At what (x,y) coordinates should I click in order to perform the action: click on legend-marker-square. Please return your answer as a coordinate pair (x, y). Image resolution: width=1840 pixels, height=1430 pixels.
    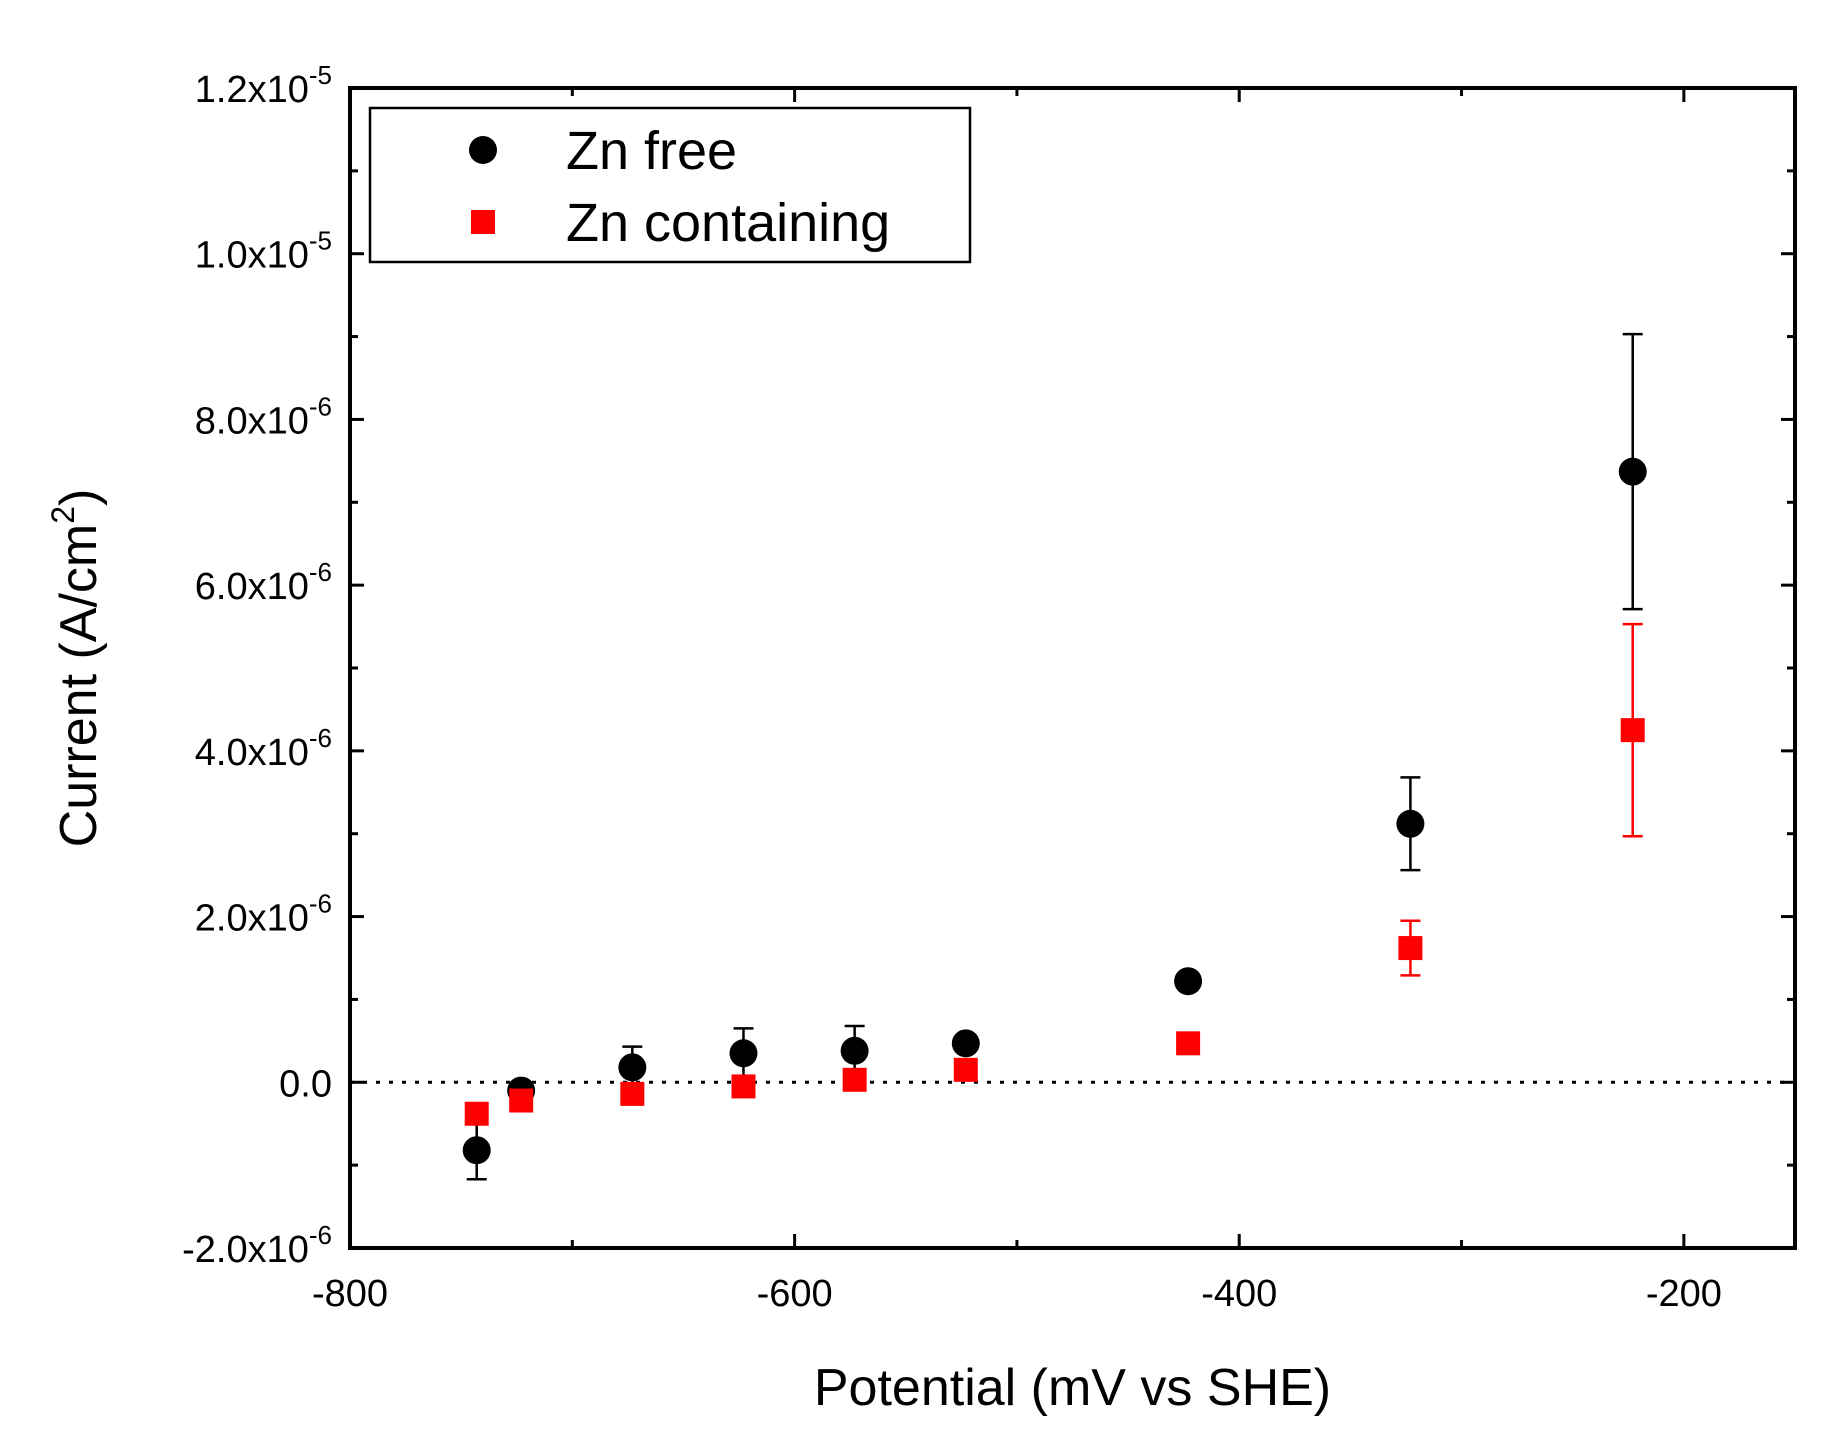
    Looking at the image, I should click on (483, 222).